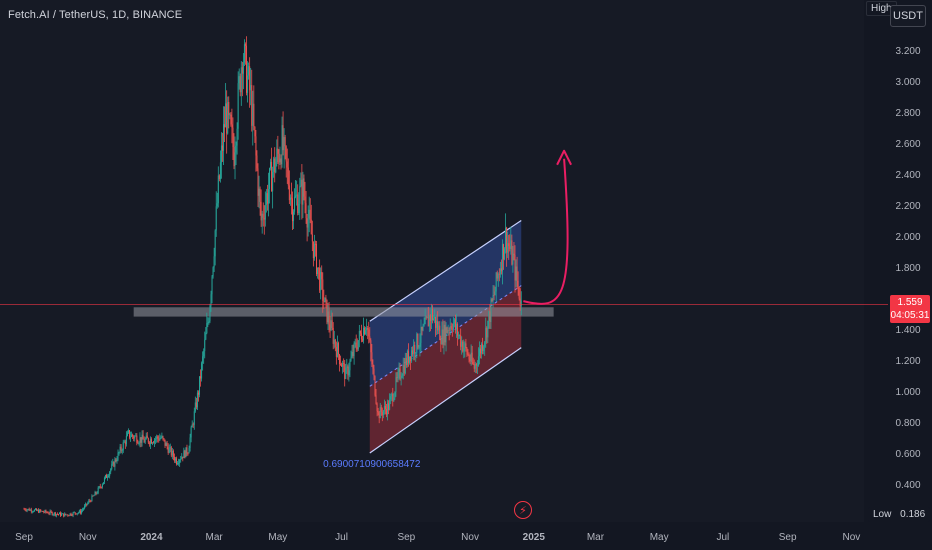 The width and height of the screenshot is (932, 550). What do you see at coordinates (898, 275) in the screenshot?
I see `price-scale-panel` at bounding box center [898, 275].